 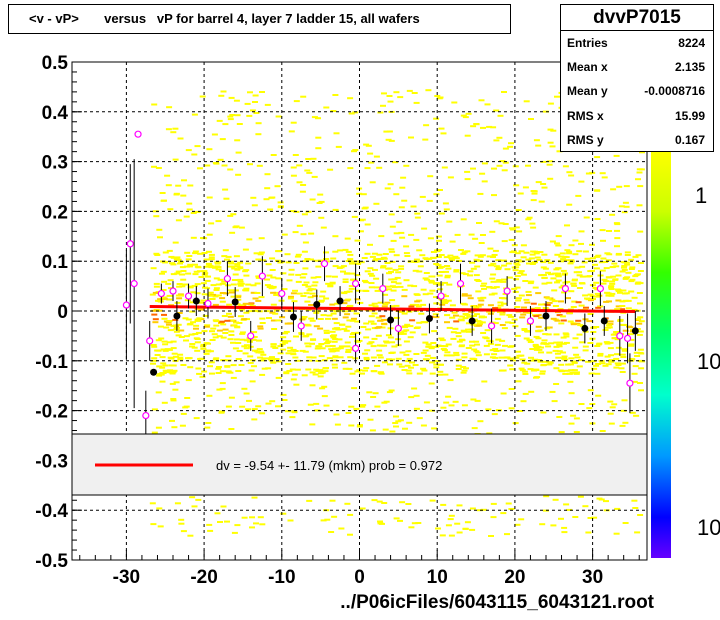 What do you see at coordinates (55, 113) in the screenshot?
I see `y-tick-label: 0.4` at bounding box center [55, 113].